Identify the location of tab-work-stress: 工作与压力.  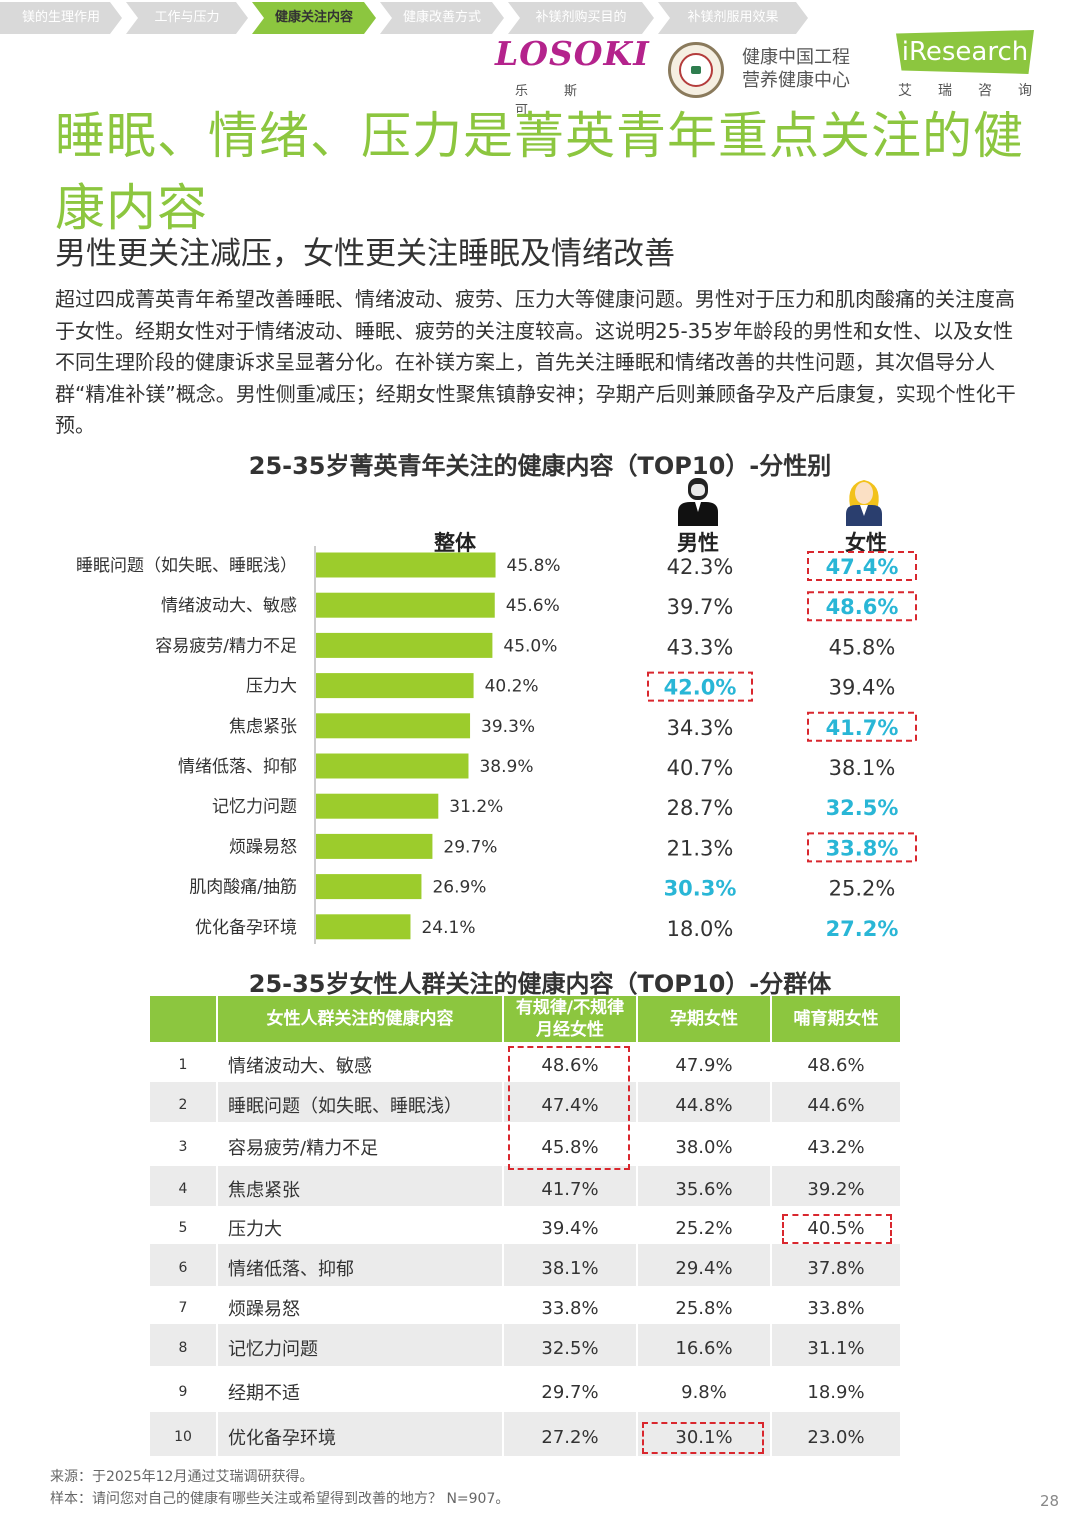
(187, 18).